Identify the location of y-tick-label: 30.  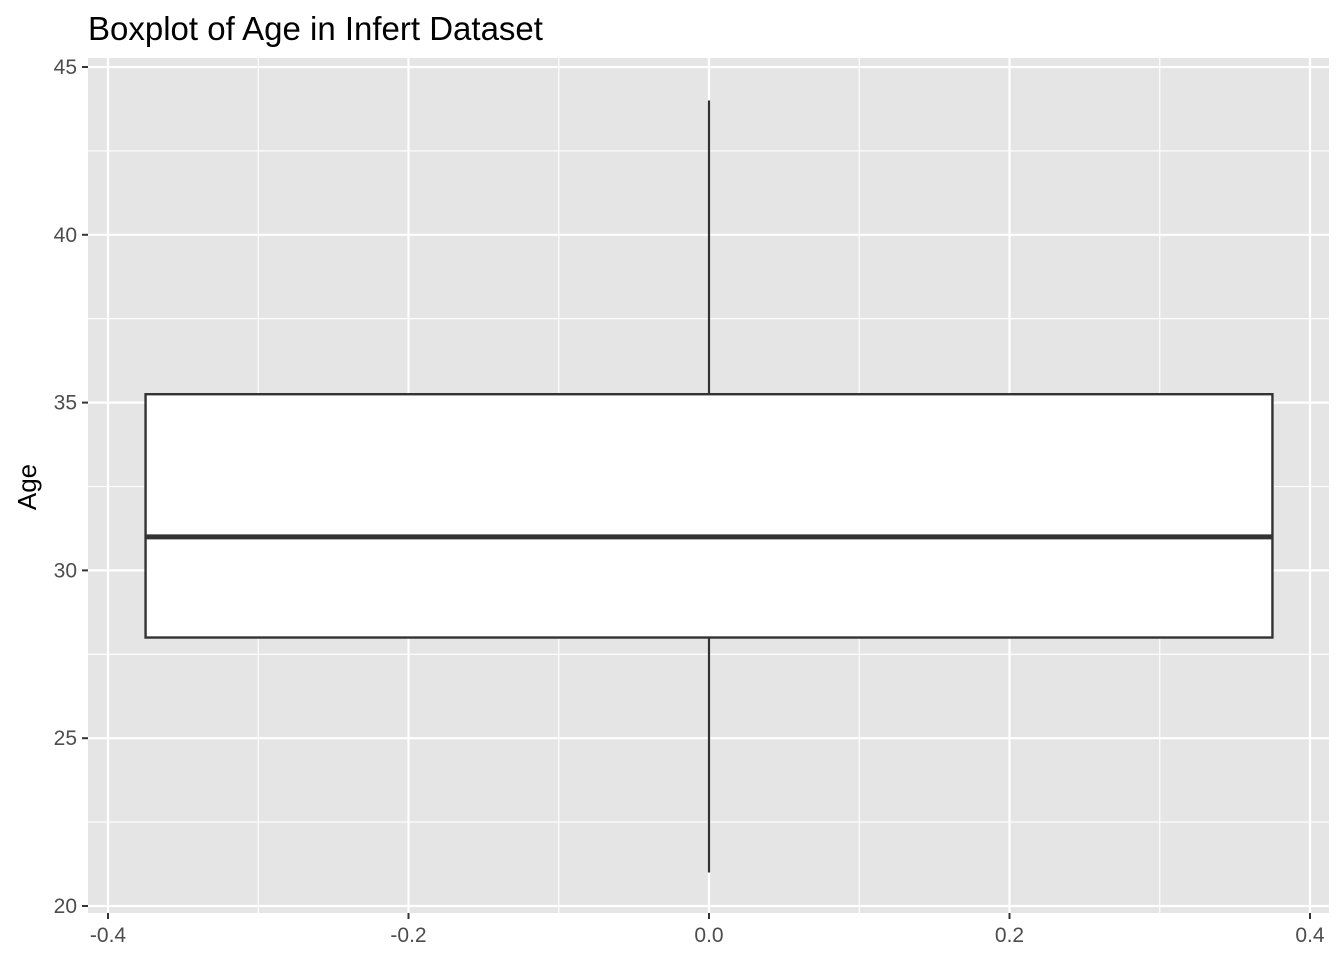
(65, 570).